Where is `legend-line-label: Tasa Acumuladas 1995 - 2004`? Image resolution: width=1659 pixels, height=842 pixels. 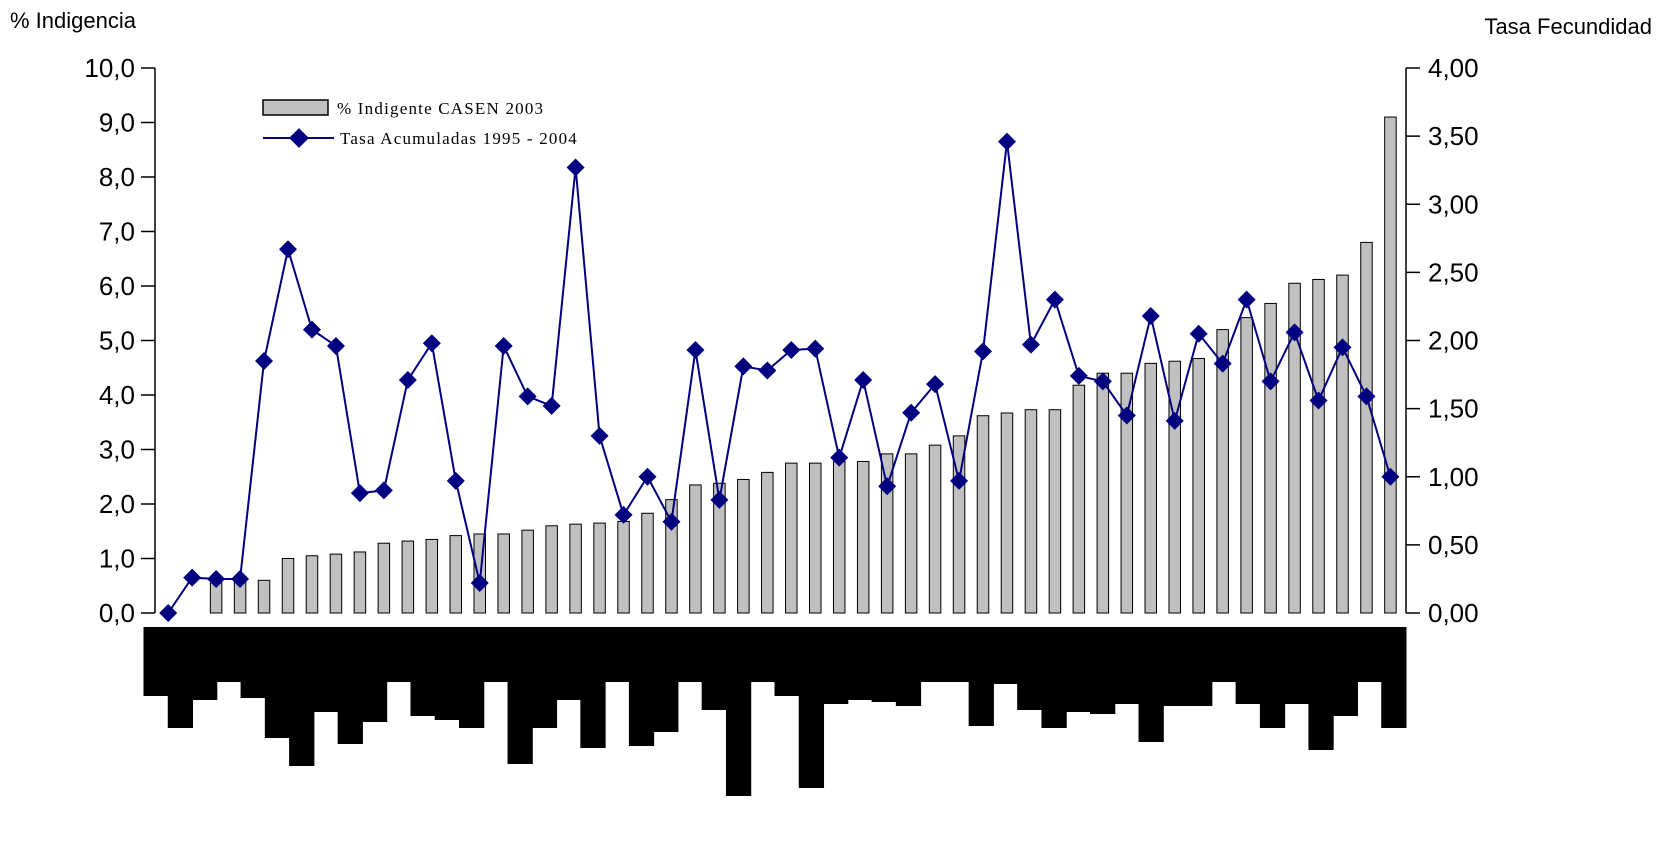
legend-line-label: Tasa Acumuladas 1995 - 2004 is located at coordinates (459, 138).